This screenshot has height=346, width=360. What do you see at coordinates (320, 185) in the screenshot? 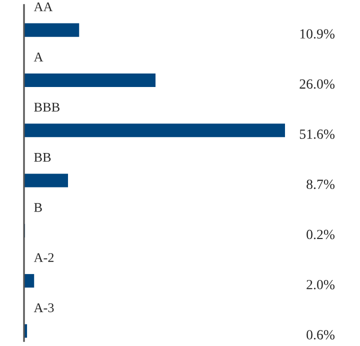
I see `data-label: 8.7%` at bounding box center [320, 185].